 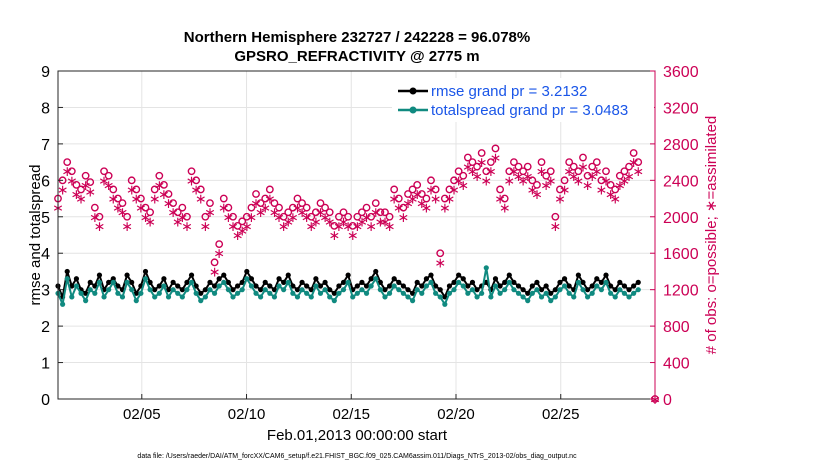 I want to click on x-tick-label: 02/25, so click(x=561, y=414).